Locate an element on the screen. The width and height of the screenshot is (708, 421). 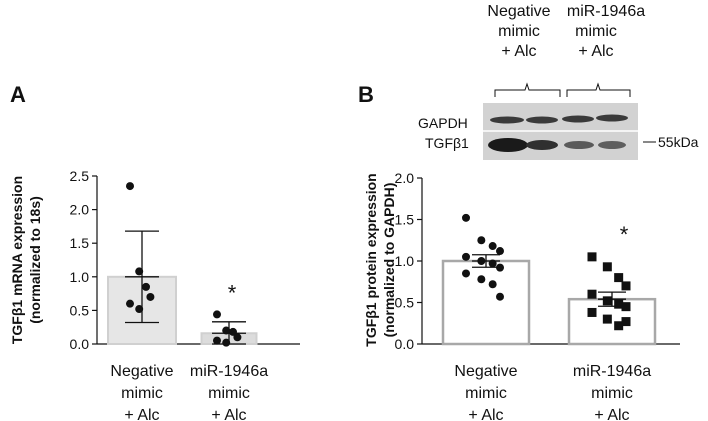
tgfb1-bands is located at coordinates (557, 145).